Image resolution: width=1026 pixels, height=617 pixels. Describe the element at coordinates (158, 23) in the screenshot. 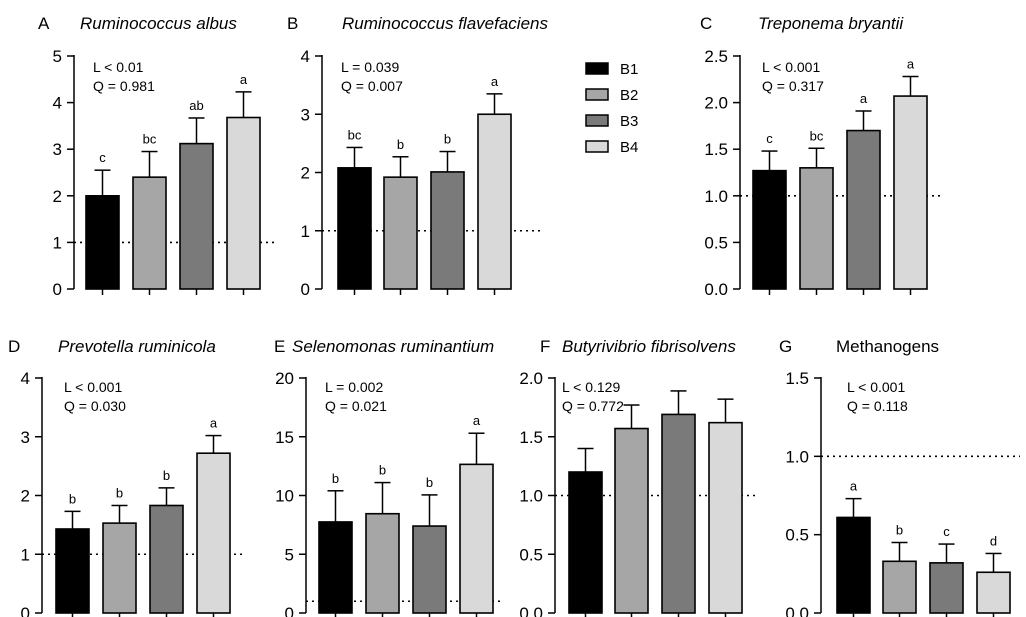

I see `panel-title: Ruminococcus albus` at that location.